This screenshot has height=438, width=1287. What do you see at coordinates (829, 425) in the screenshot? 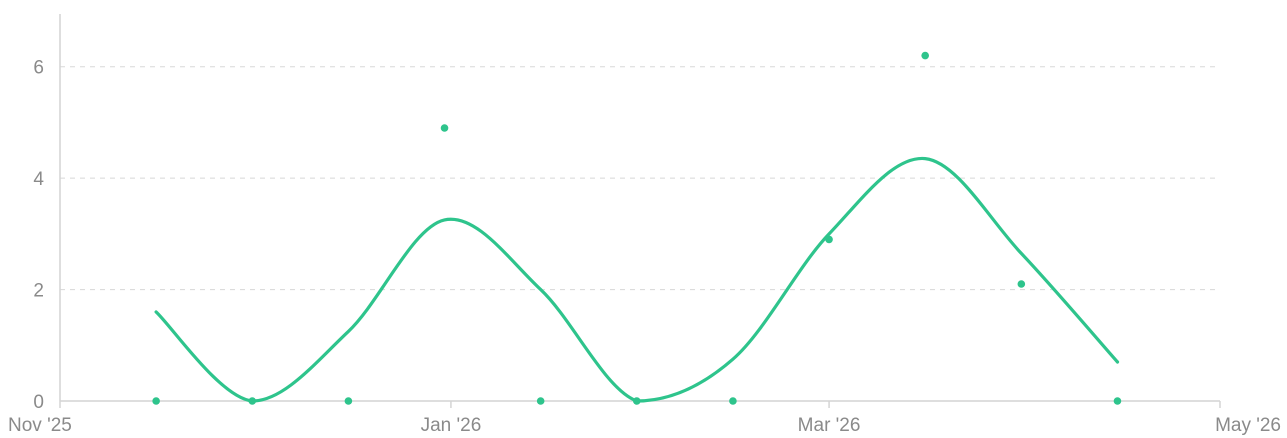
I see `x-tick-label: Mar '26` at bounding box center [829, 425].